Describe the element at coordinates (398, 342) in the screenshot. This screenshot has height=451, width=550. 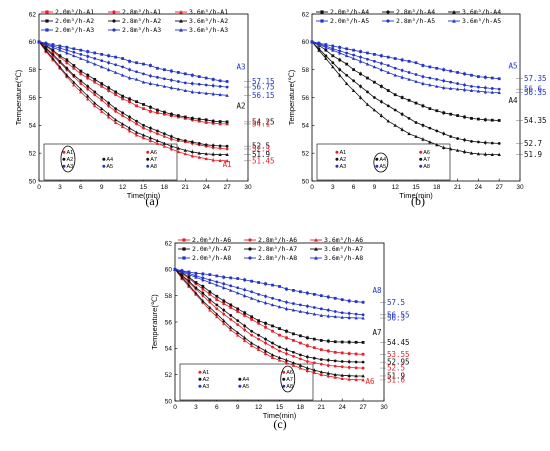
I see `end-value-label: 54.45` at that location.